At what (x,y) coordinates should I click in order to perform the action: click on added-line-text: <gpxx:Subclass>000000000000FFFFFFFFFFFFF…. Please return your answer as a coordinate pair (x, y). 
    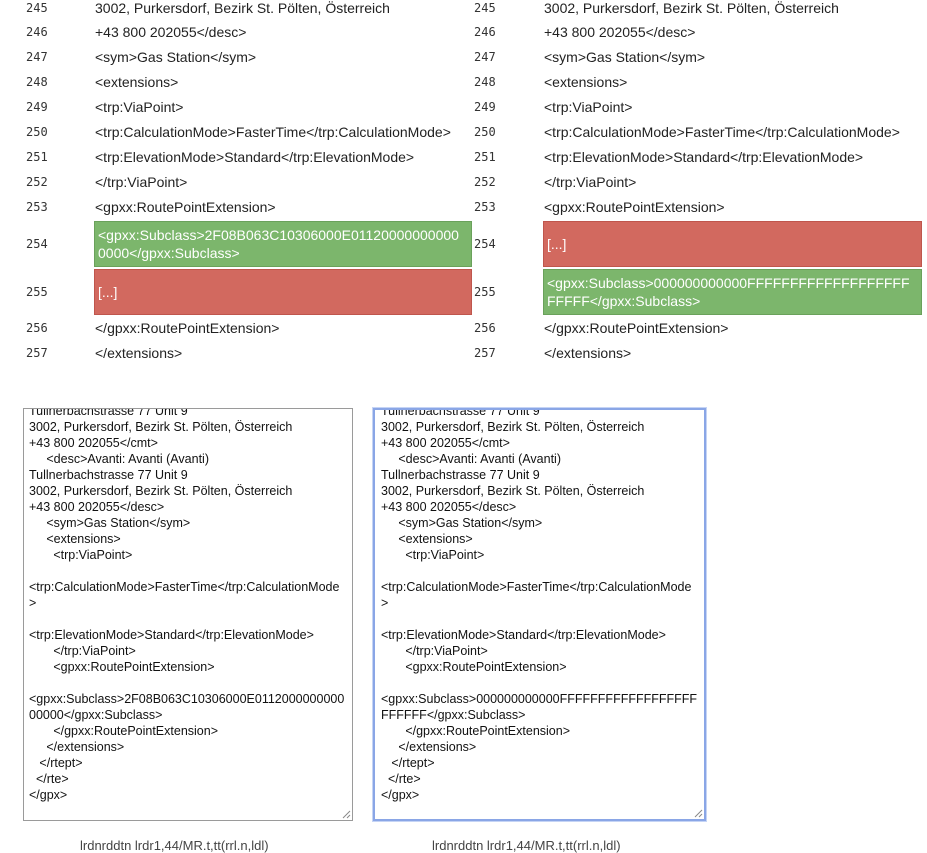
    Looking at the image, I should click on (732, 292).